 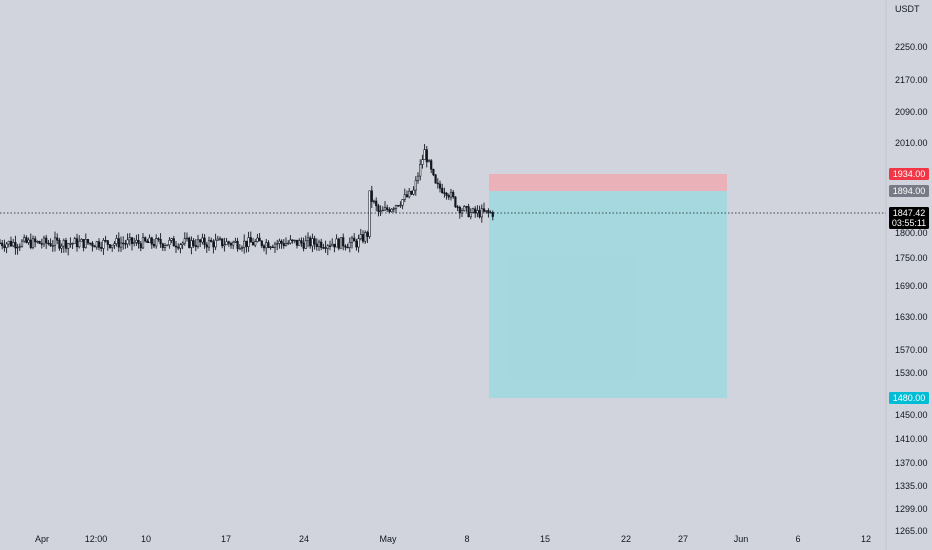 What do you see at coordinates (626, 539) in the screenshot?
I see `x-tick-label: 22` at bounding box center [626, 539].